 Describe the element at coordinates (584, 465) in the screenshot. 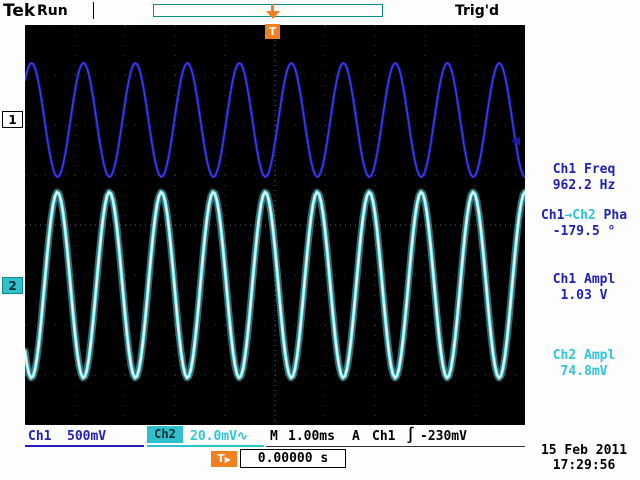

I see `time-readout: 17:29:56` at that location.